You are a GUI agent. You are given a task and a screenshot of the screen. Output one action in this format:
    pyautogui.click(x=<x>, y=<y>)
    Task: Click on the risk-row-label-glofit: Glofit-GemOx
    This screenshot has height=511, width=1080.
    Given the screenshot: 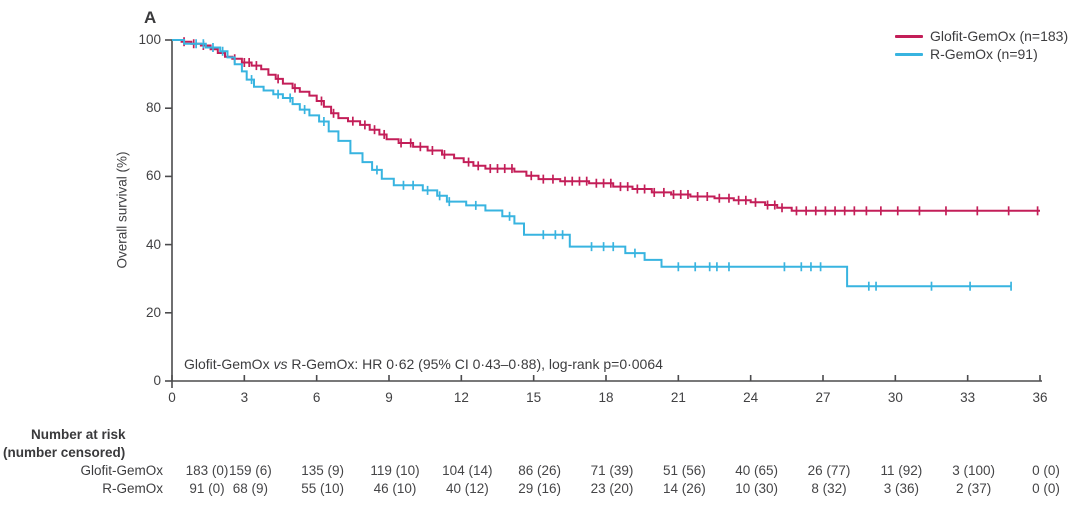 What is the action you would take?
    pyautogui.click(x=121, y=470)
    